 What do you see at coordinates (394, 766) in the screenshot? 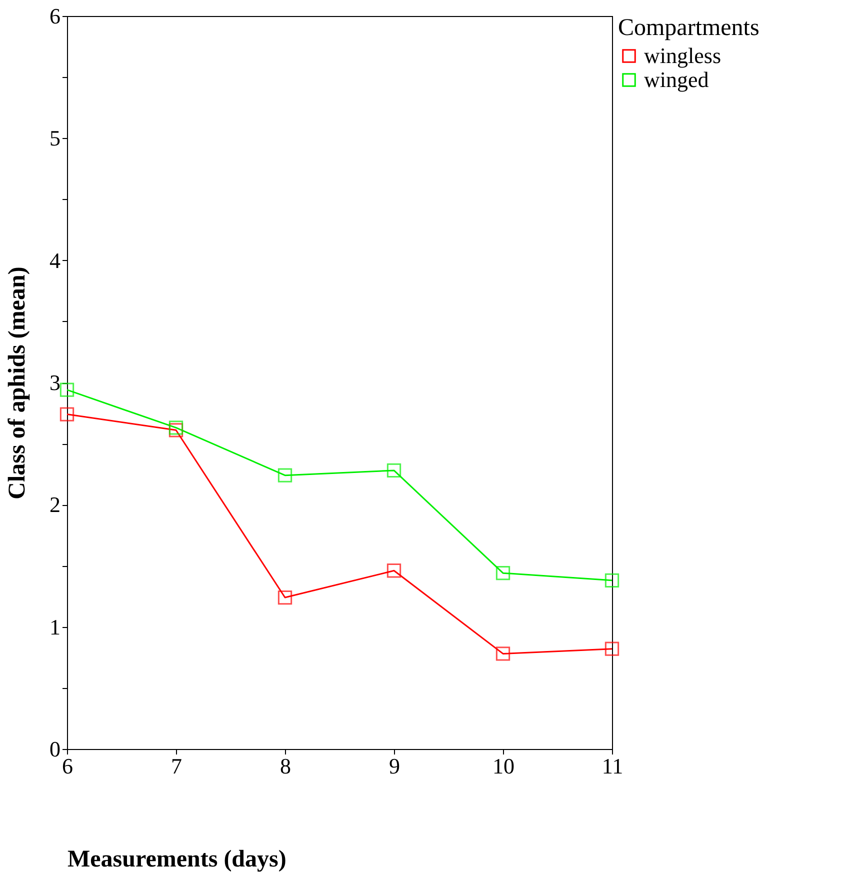
I see `x-tick-label: 9` at bounding box center [394, 766].